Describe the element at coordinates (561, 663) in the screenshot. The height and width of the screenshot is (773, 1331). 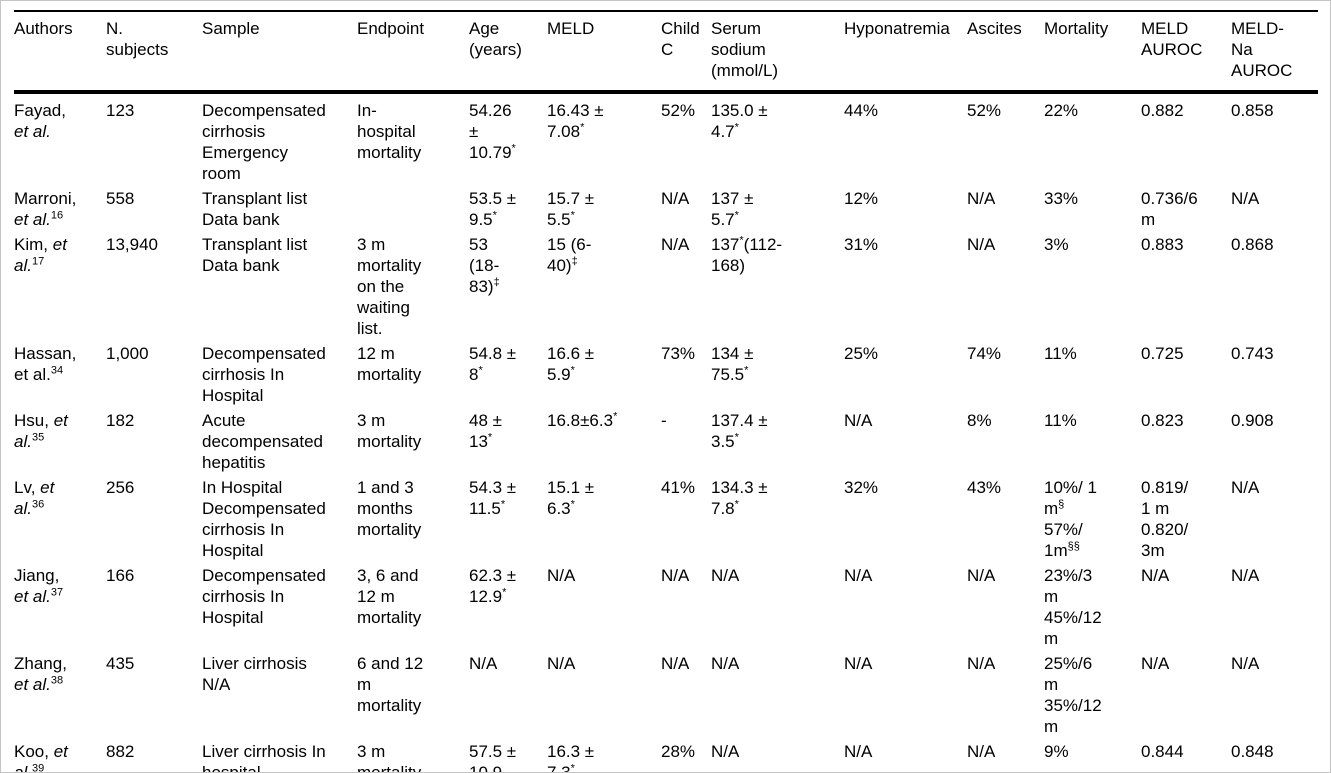
I see `cell-meld-zhang: N/A` at that location.